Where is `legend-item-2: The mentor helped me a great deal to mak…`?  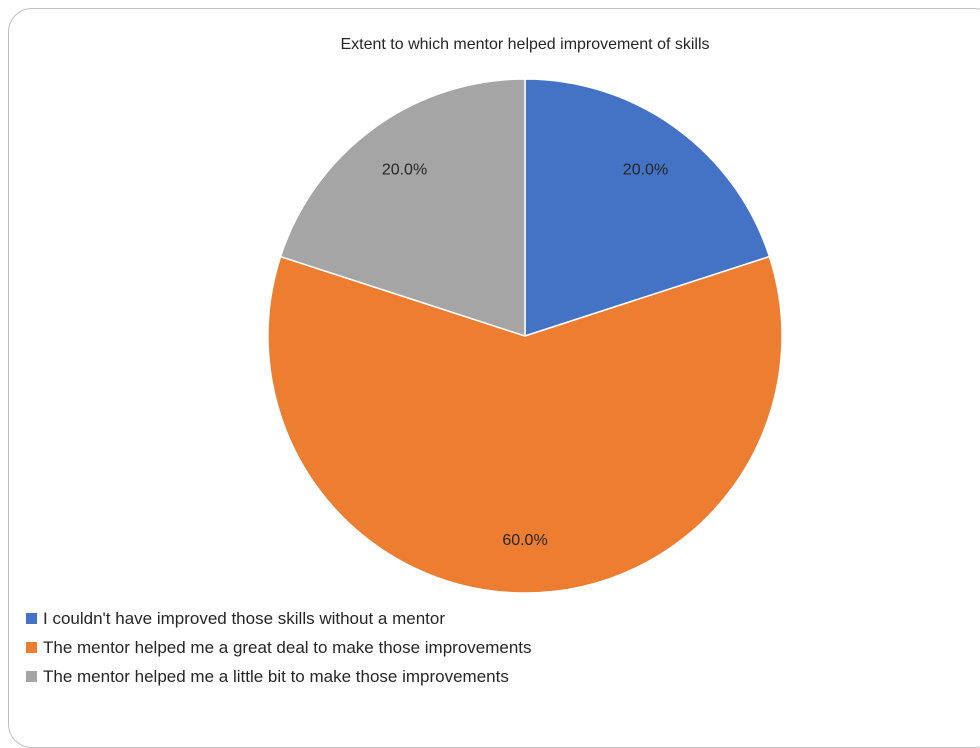 legend-item-2: The mentor helped me a great deal to mak… is located at coordinates (279, 647).